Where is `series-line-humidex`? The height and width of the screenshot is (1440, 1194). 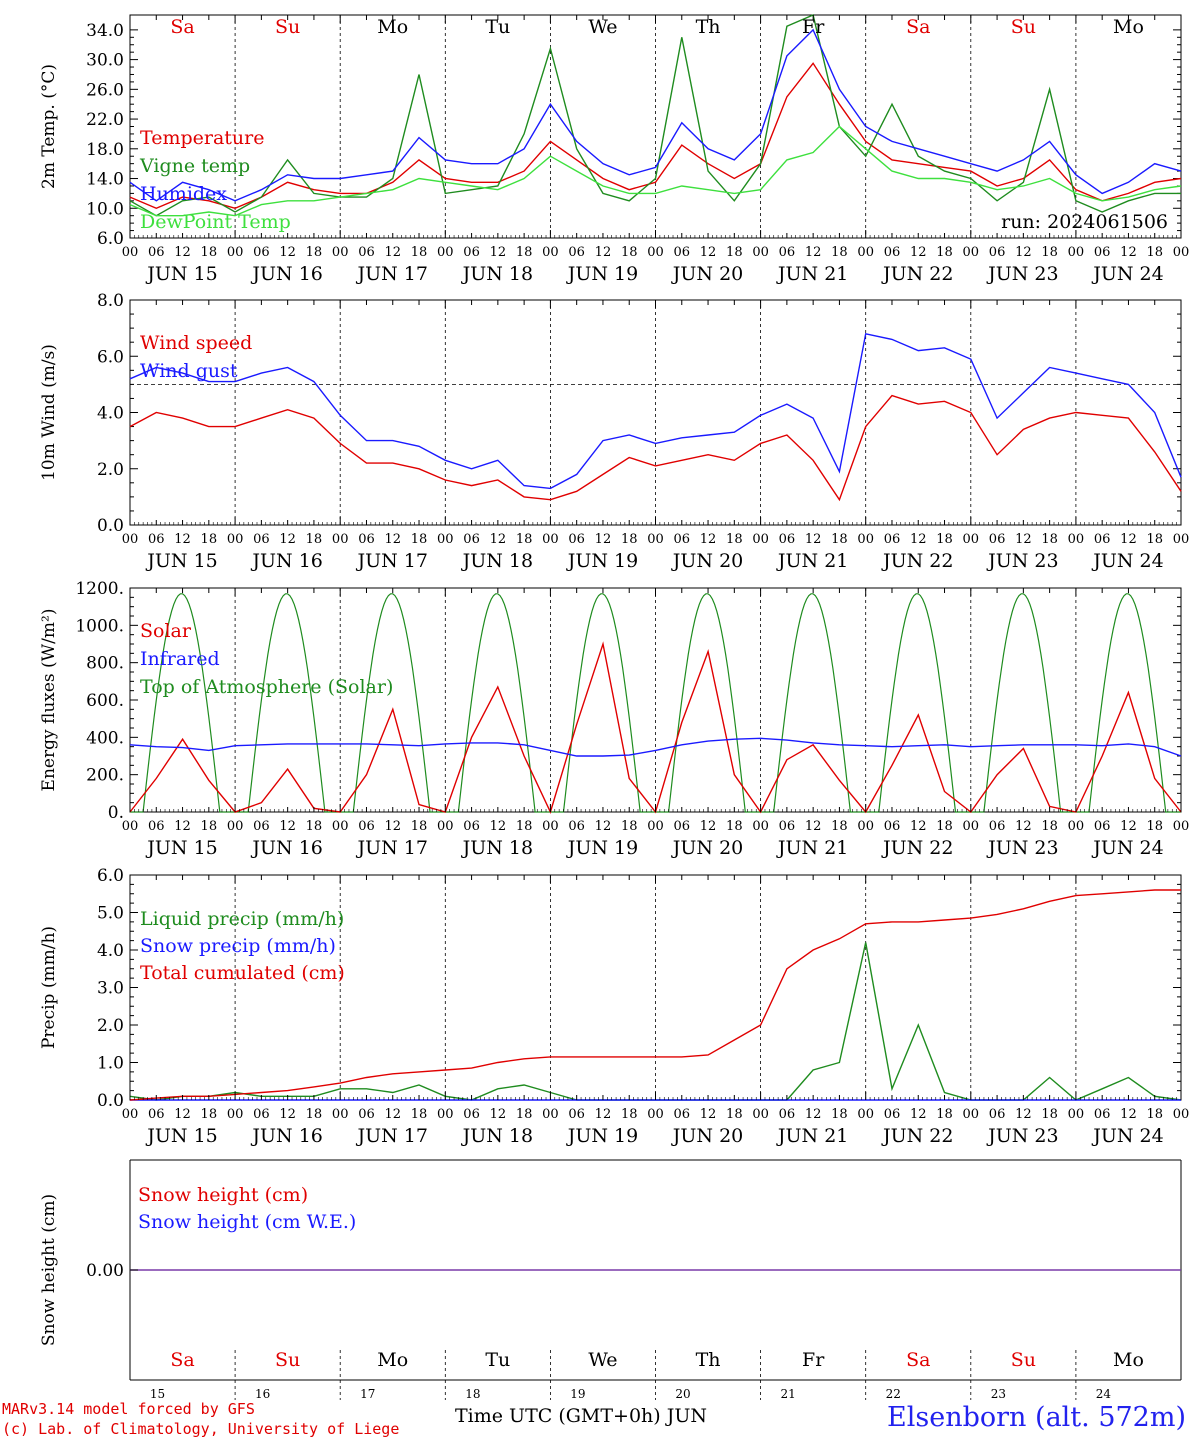
series-line-humidex is located at coordinates (655, 115).